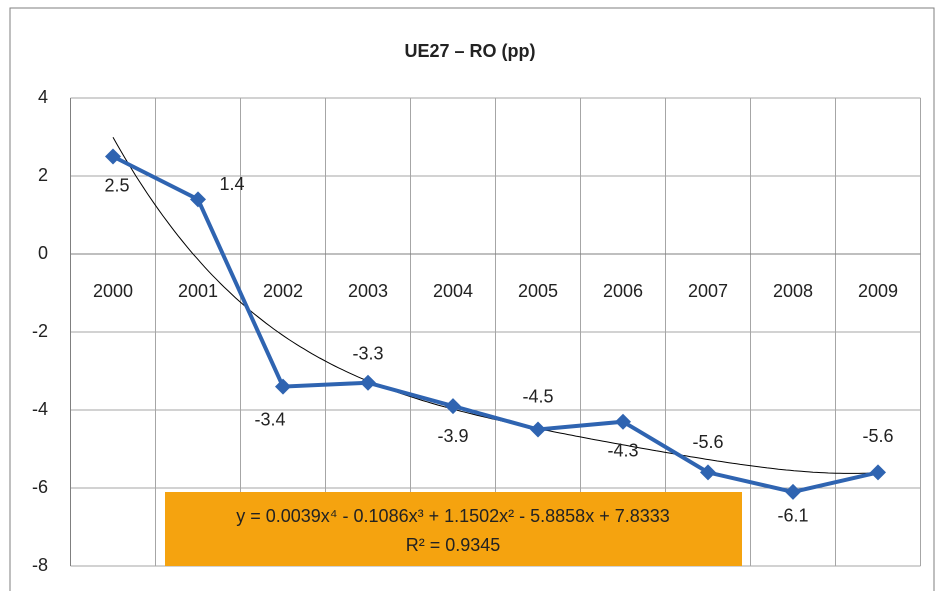  I want to click on x-tick-label: 2005, so click(538, 291).